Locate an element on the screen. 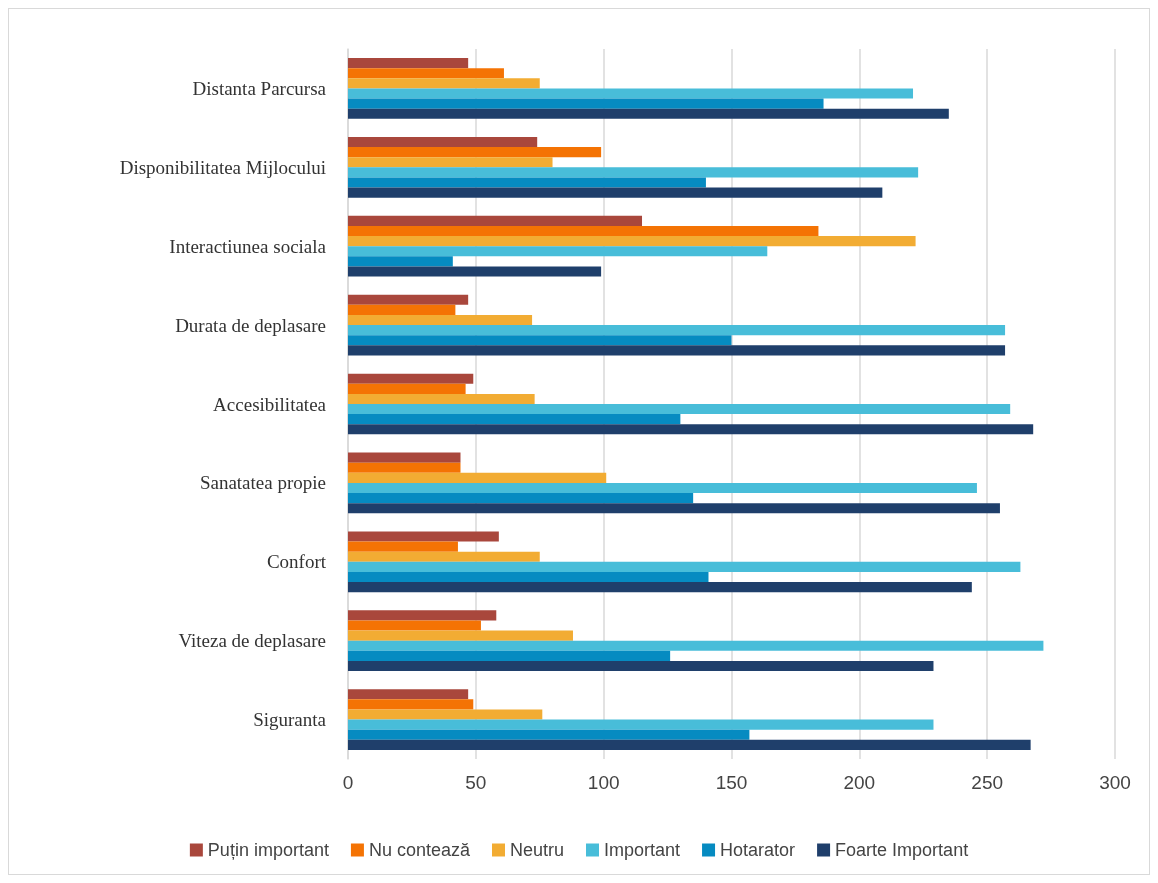 The height and width of the screenshot is (883, 1158). x-tick-label: 300 is located at coordinates (1115, 782).